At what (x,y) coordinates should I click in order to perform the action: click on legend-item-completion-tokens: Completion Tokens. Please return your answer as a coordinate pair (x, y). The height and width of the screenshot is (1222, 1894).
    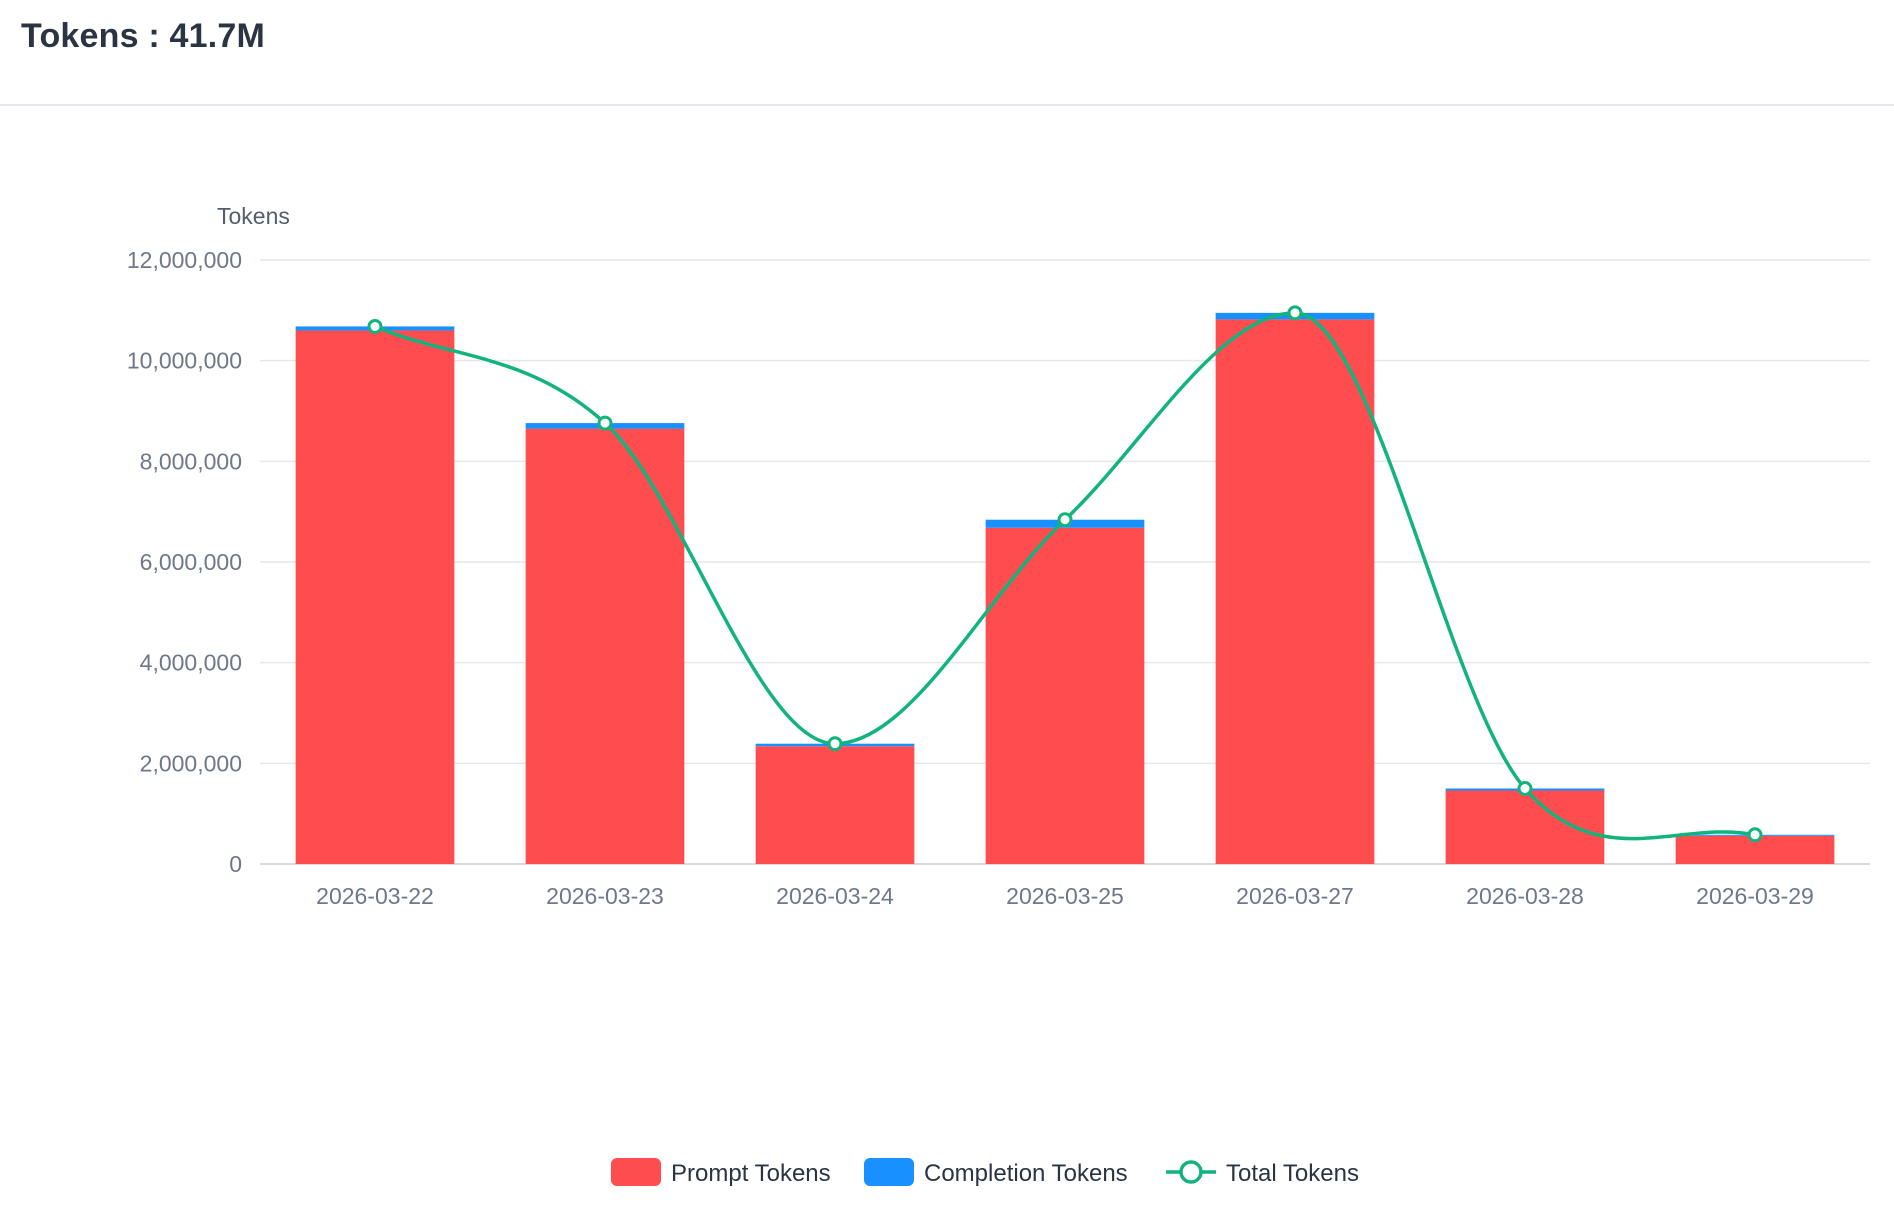
    Looking at the image, I should click on (996, 1172).